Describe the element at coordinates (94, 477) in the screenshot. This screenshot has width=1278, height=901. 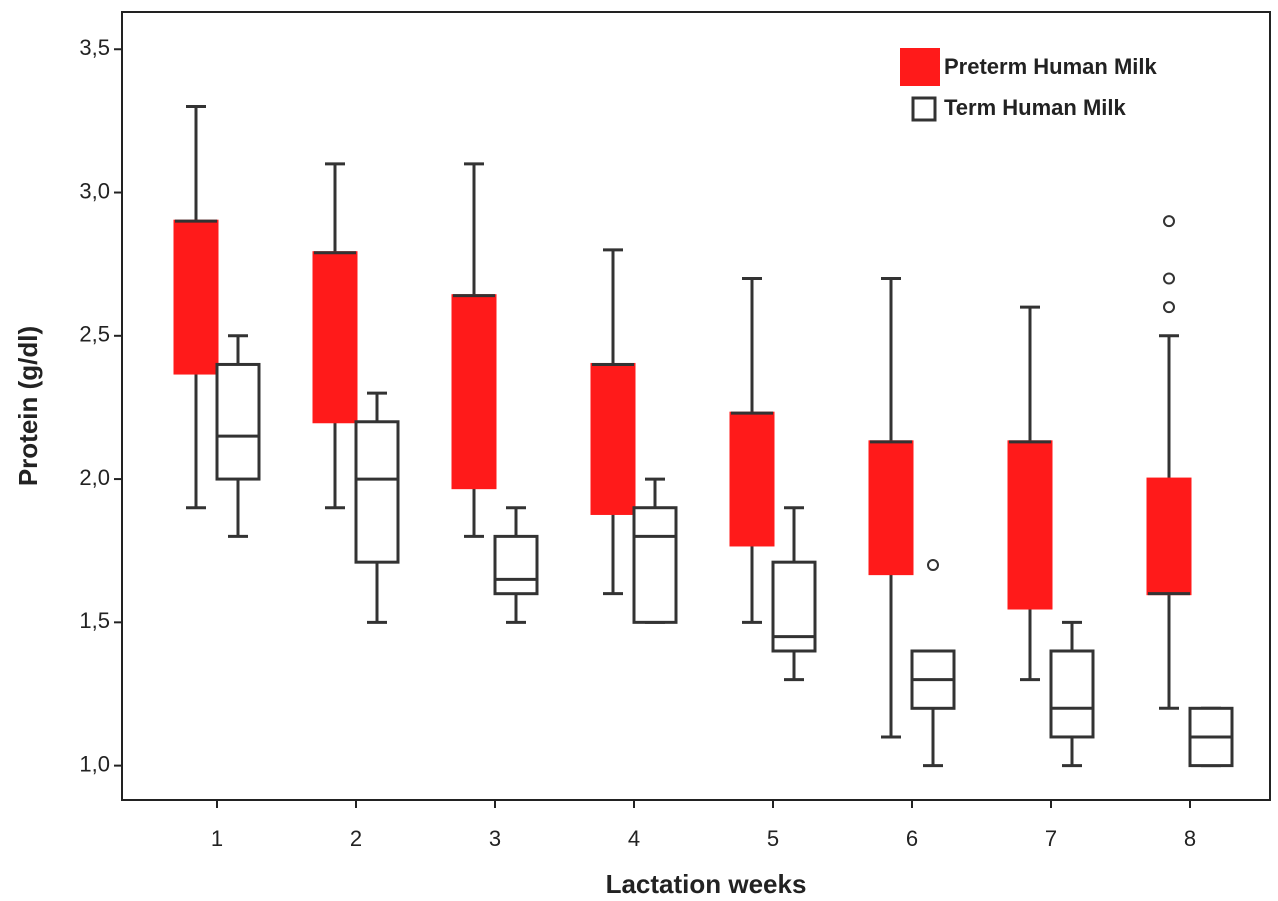
I see `y-tick-label: 2,0` at that location.